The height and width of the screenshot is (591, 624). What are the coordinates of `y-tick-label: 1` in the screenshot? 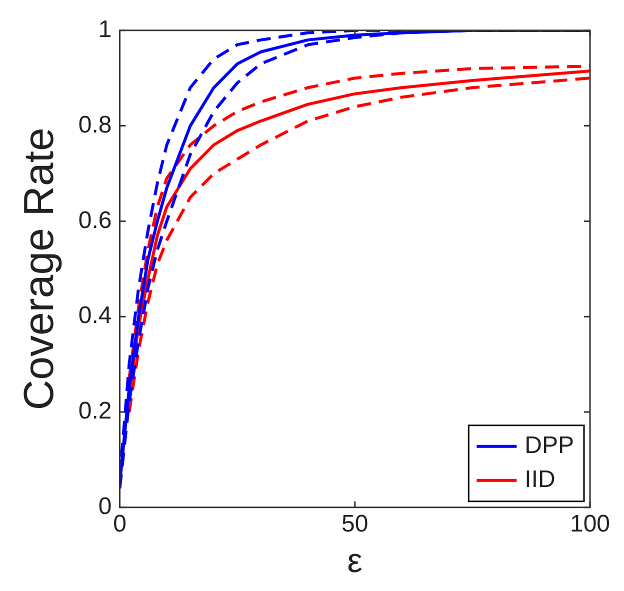 It's located at (105, 30).